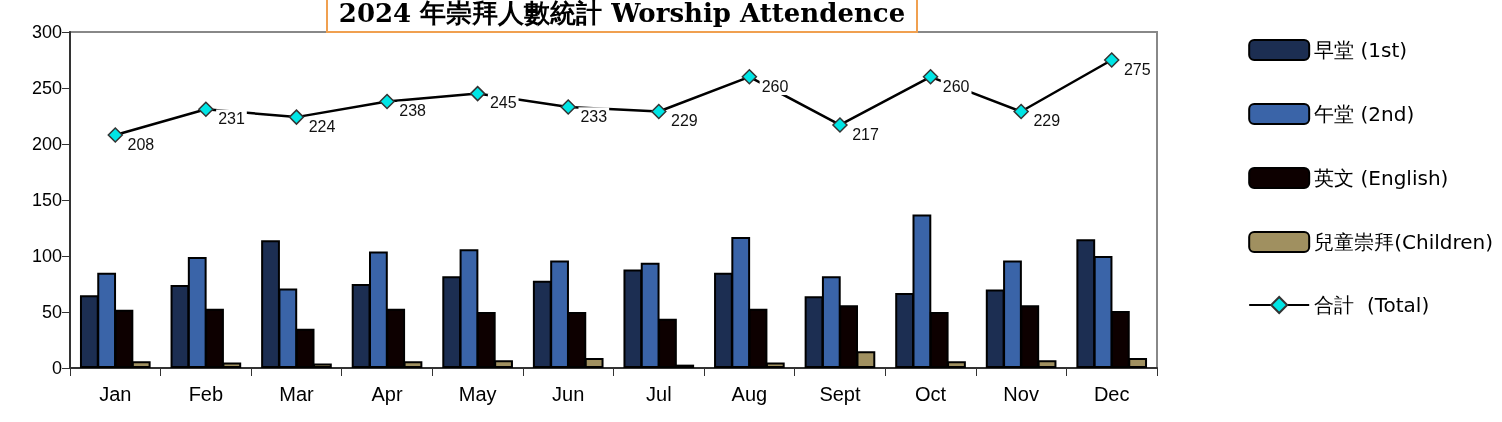 The width and height of the screenshot is (1502, 422). I want to click on data-label: 208, so click(141, 144).